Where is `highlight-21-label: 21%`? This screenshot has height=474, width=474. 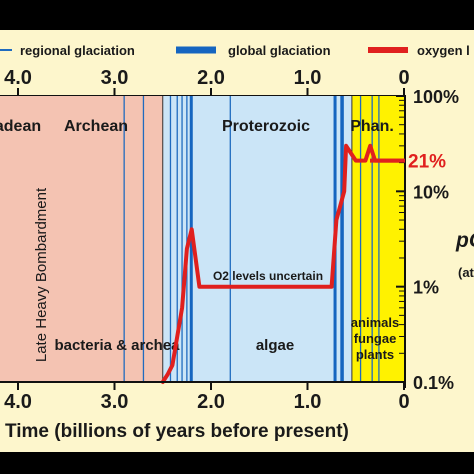 highlight-21-label: 21% is located at coordinates (427, 162).